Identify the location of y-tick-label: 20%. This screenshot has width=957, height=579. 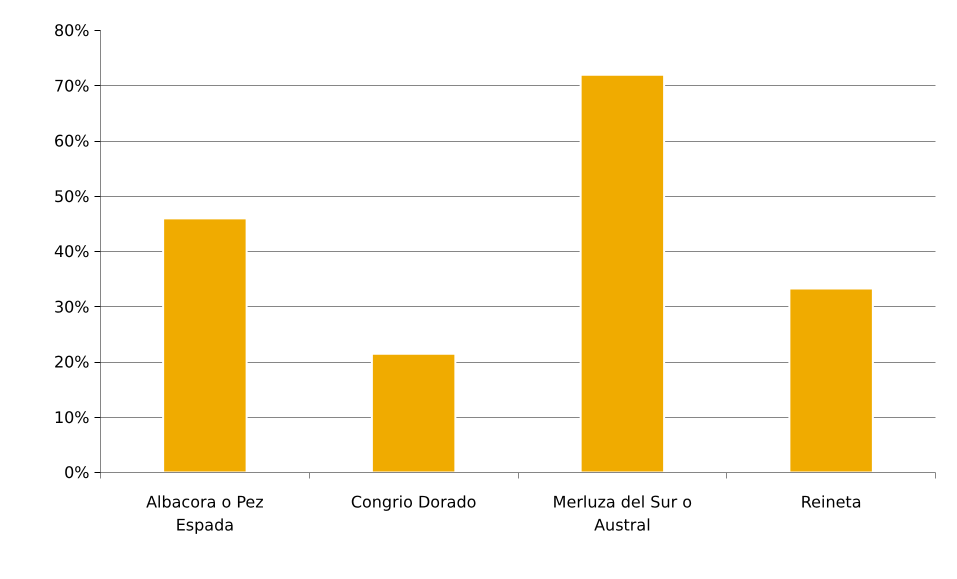
(72, 362).